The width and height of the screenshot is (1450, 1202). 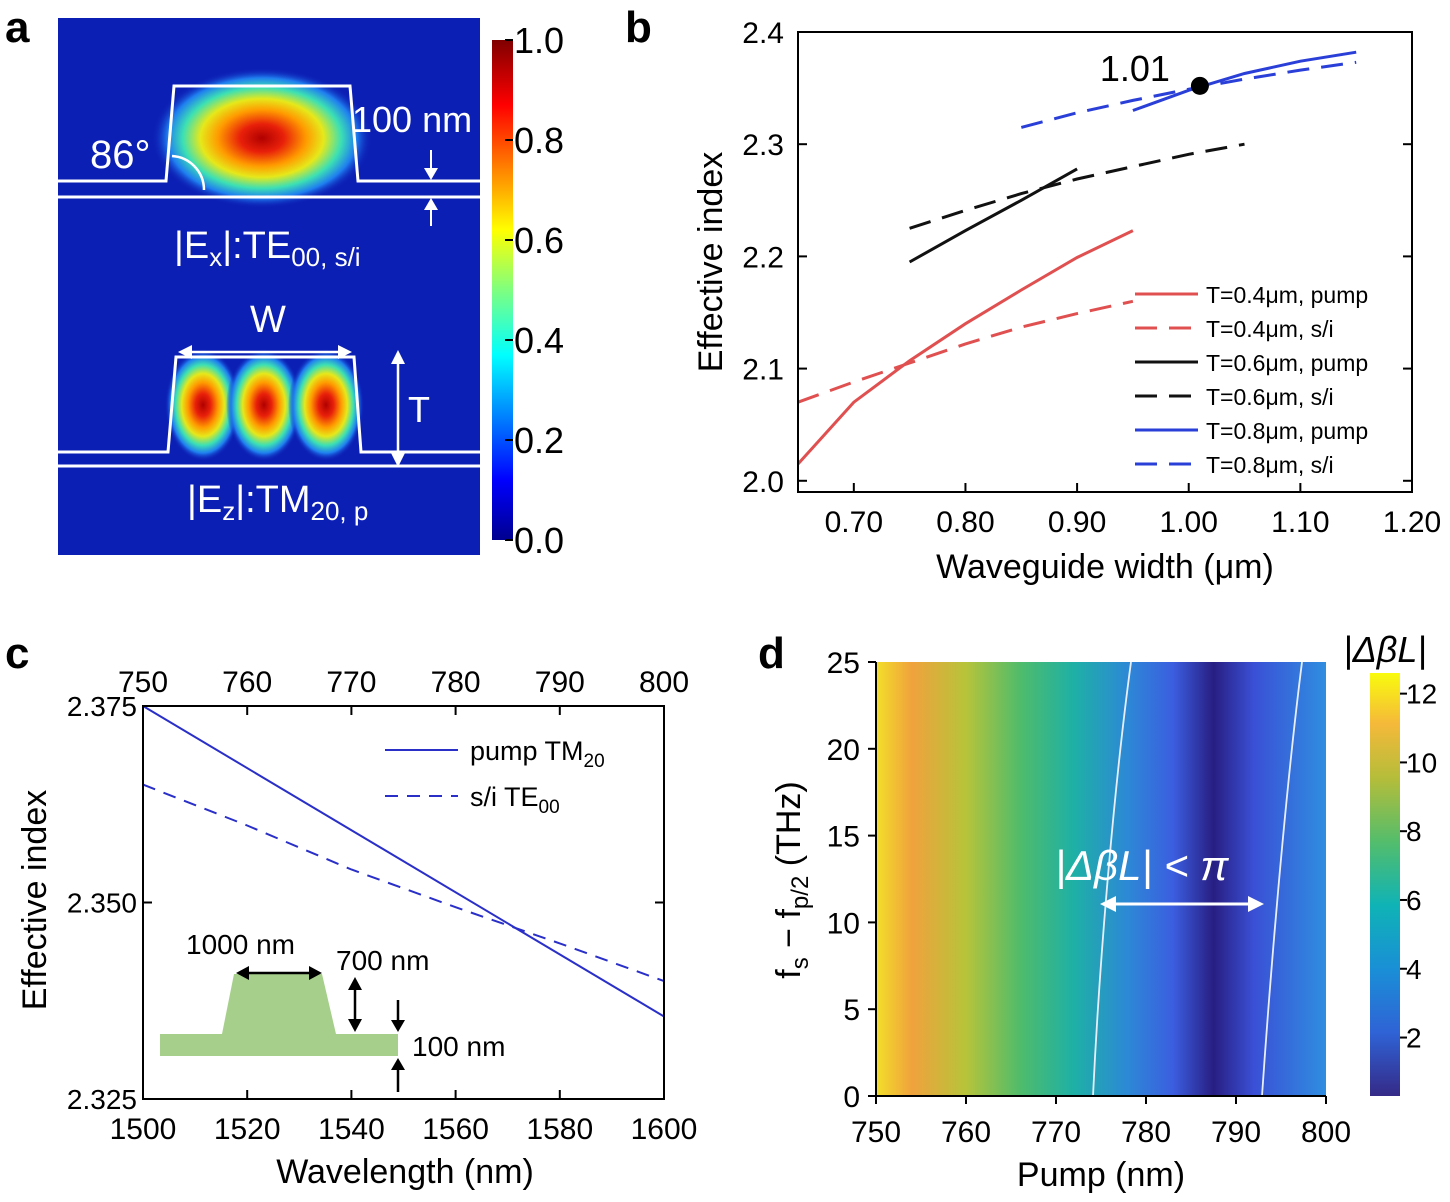 I want to click on colorbar-d-tick-label: 10, so click(x=1421, y=762).